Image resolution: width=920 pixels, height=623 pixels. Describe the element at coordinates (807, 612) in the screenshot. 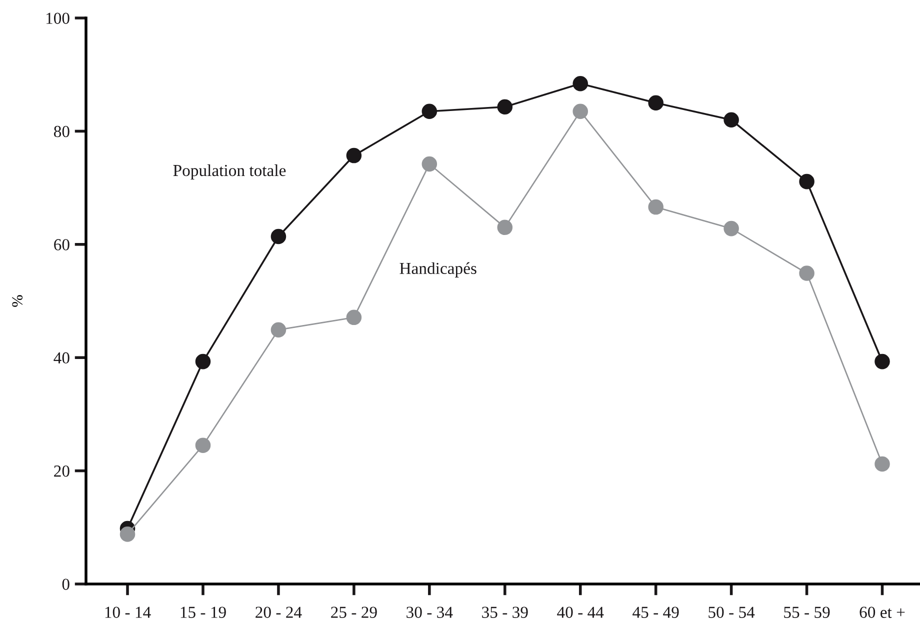

I see `x-tick-label: 55 - 59` at that location.